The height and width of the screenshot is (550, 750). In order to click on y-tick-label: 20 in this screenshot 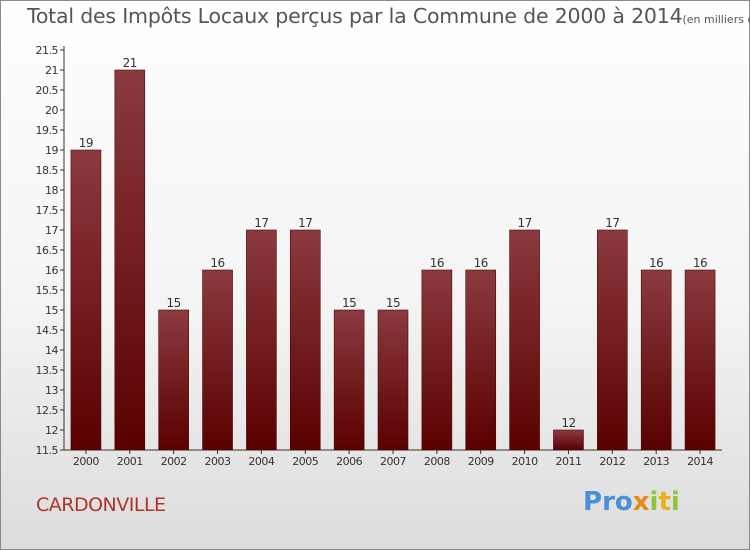, I will do `click(51, 110)`.